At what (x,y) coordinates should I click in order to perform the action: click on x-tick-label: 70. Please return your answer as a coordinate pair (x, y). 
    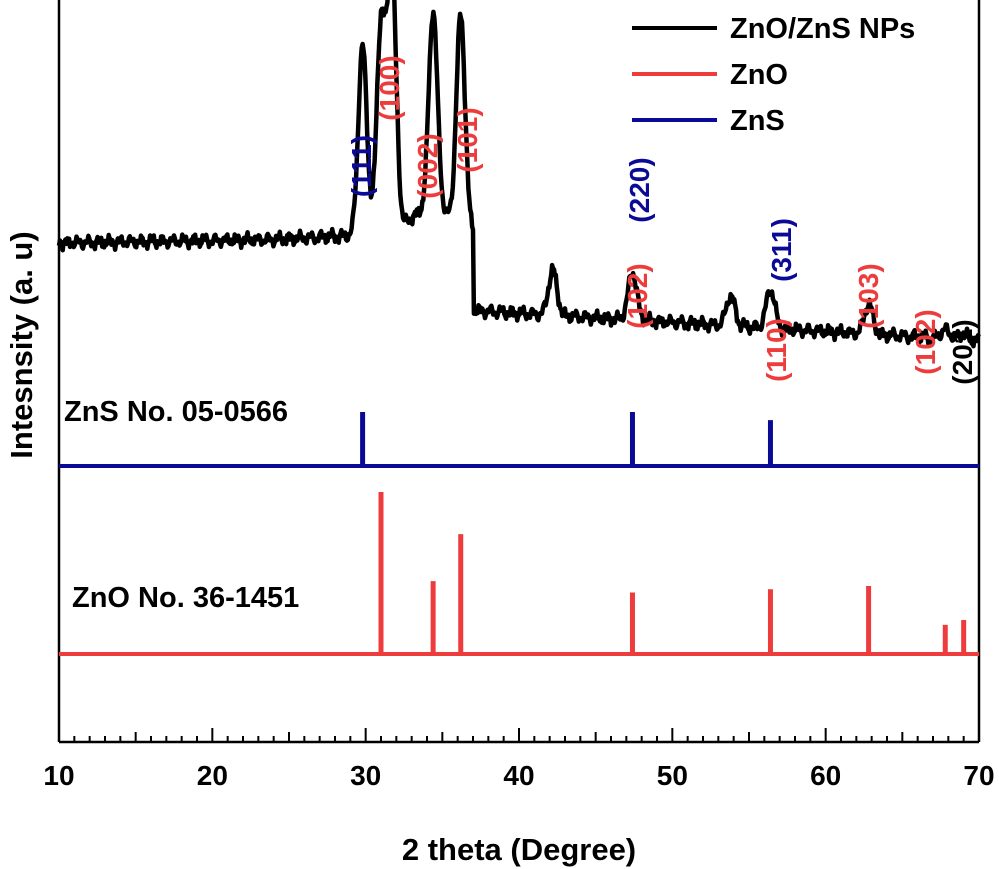
    Looking at the image, I should click on (978, 775).